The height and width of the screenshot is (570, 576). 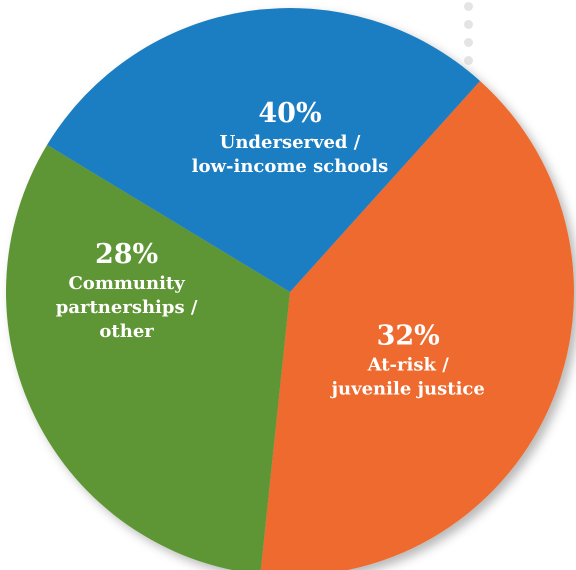 I want to click on slice-percent-label: 40%, so click(x=289, y=113).